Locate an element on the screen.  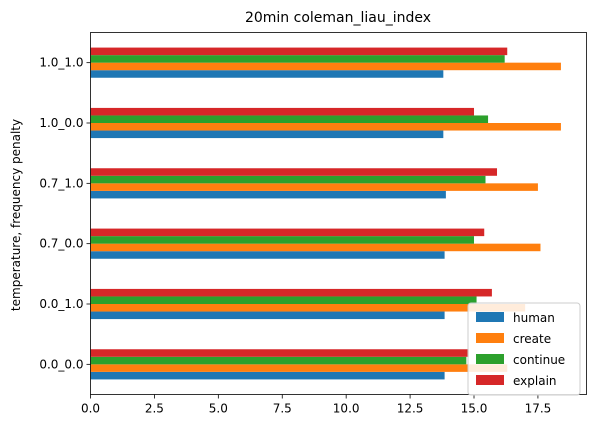
bar-continue-0.0_0.0 is located at coordinates (278, 360).